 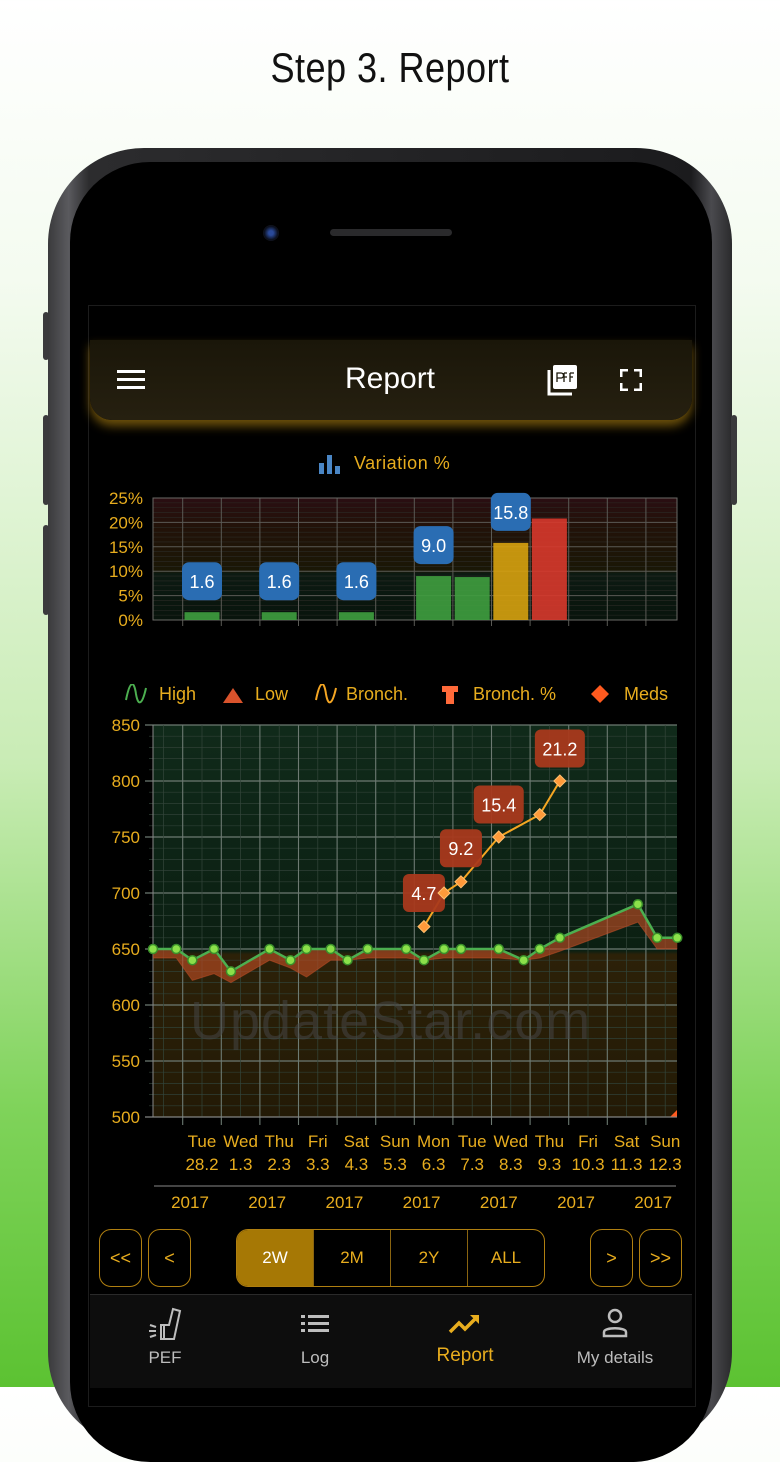 What do you see at coordinates (515, 694) in the screenshot?
I see `legend-bronch-percent: Bronch. %` at bounding box center [515, 694].